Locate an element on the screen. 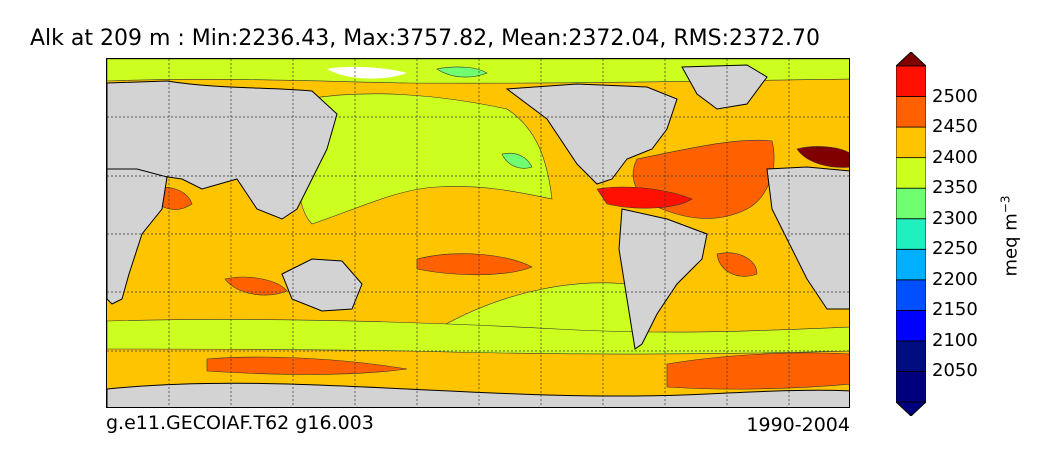 This screenshot has height=464, width=1052. colorbar-tick-label: 2250 is located at coordinates (955, 249).